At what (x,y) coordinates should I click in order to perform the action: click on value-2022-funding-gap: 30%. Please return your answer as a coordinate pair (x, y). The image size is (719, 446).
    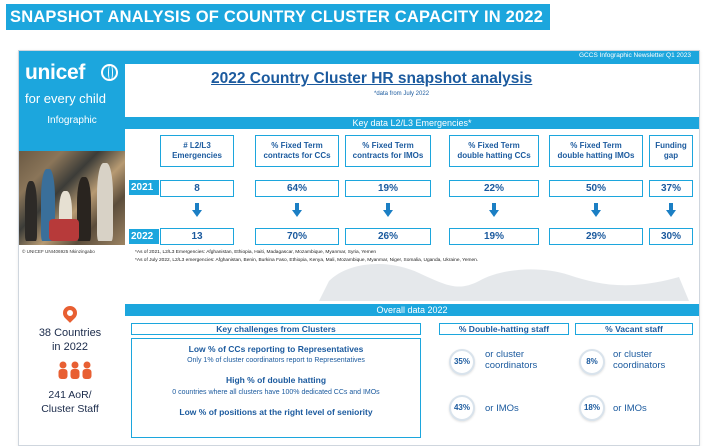
    Looking at the image, I should click on (671, 236).